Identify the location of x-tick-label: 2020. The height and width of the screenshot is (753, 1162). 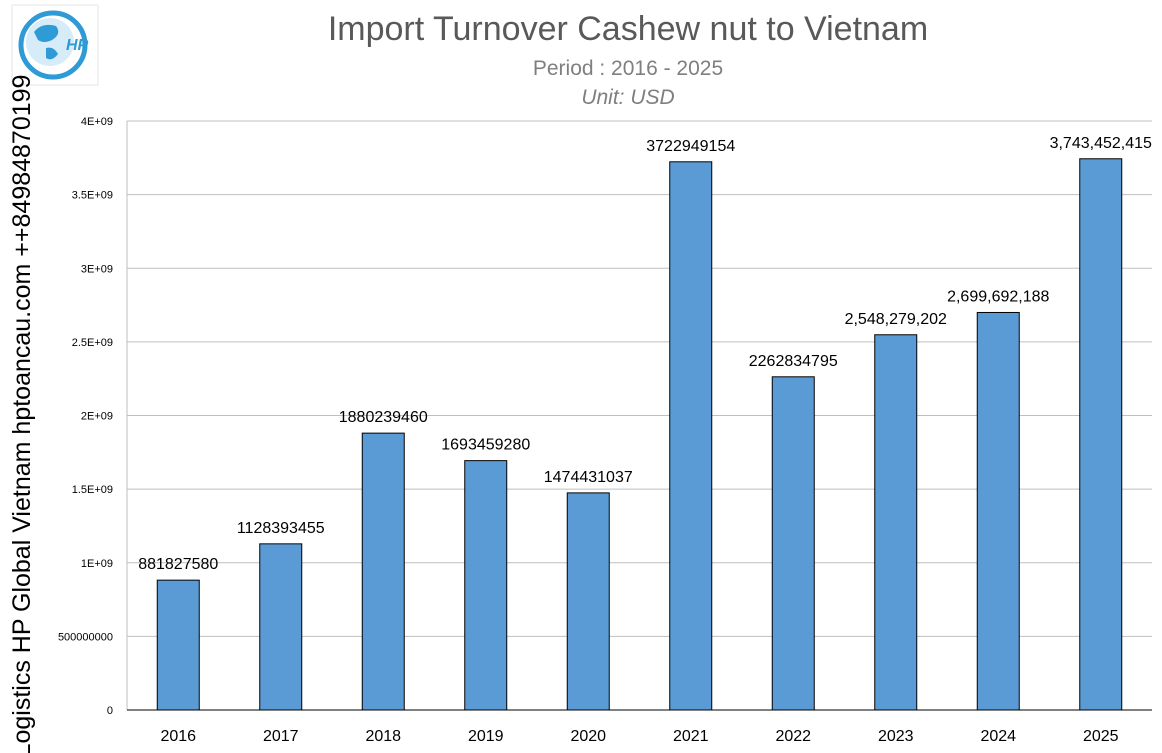
(588, 736).